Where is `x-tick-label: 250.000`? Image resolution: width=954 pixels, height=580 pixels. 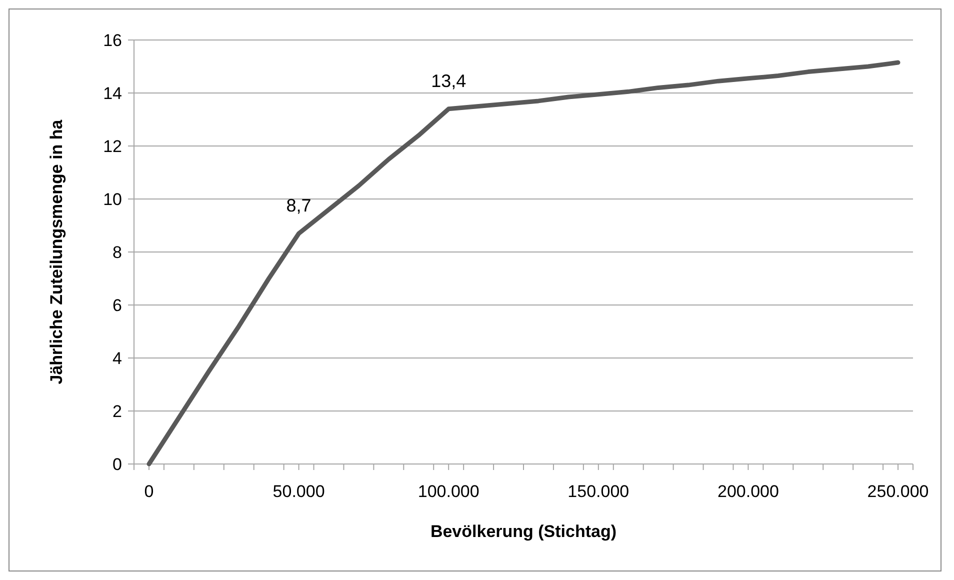 x-tick-label: 250.000 is located at coordinates (898, 491).